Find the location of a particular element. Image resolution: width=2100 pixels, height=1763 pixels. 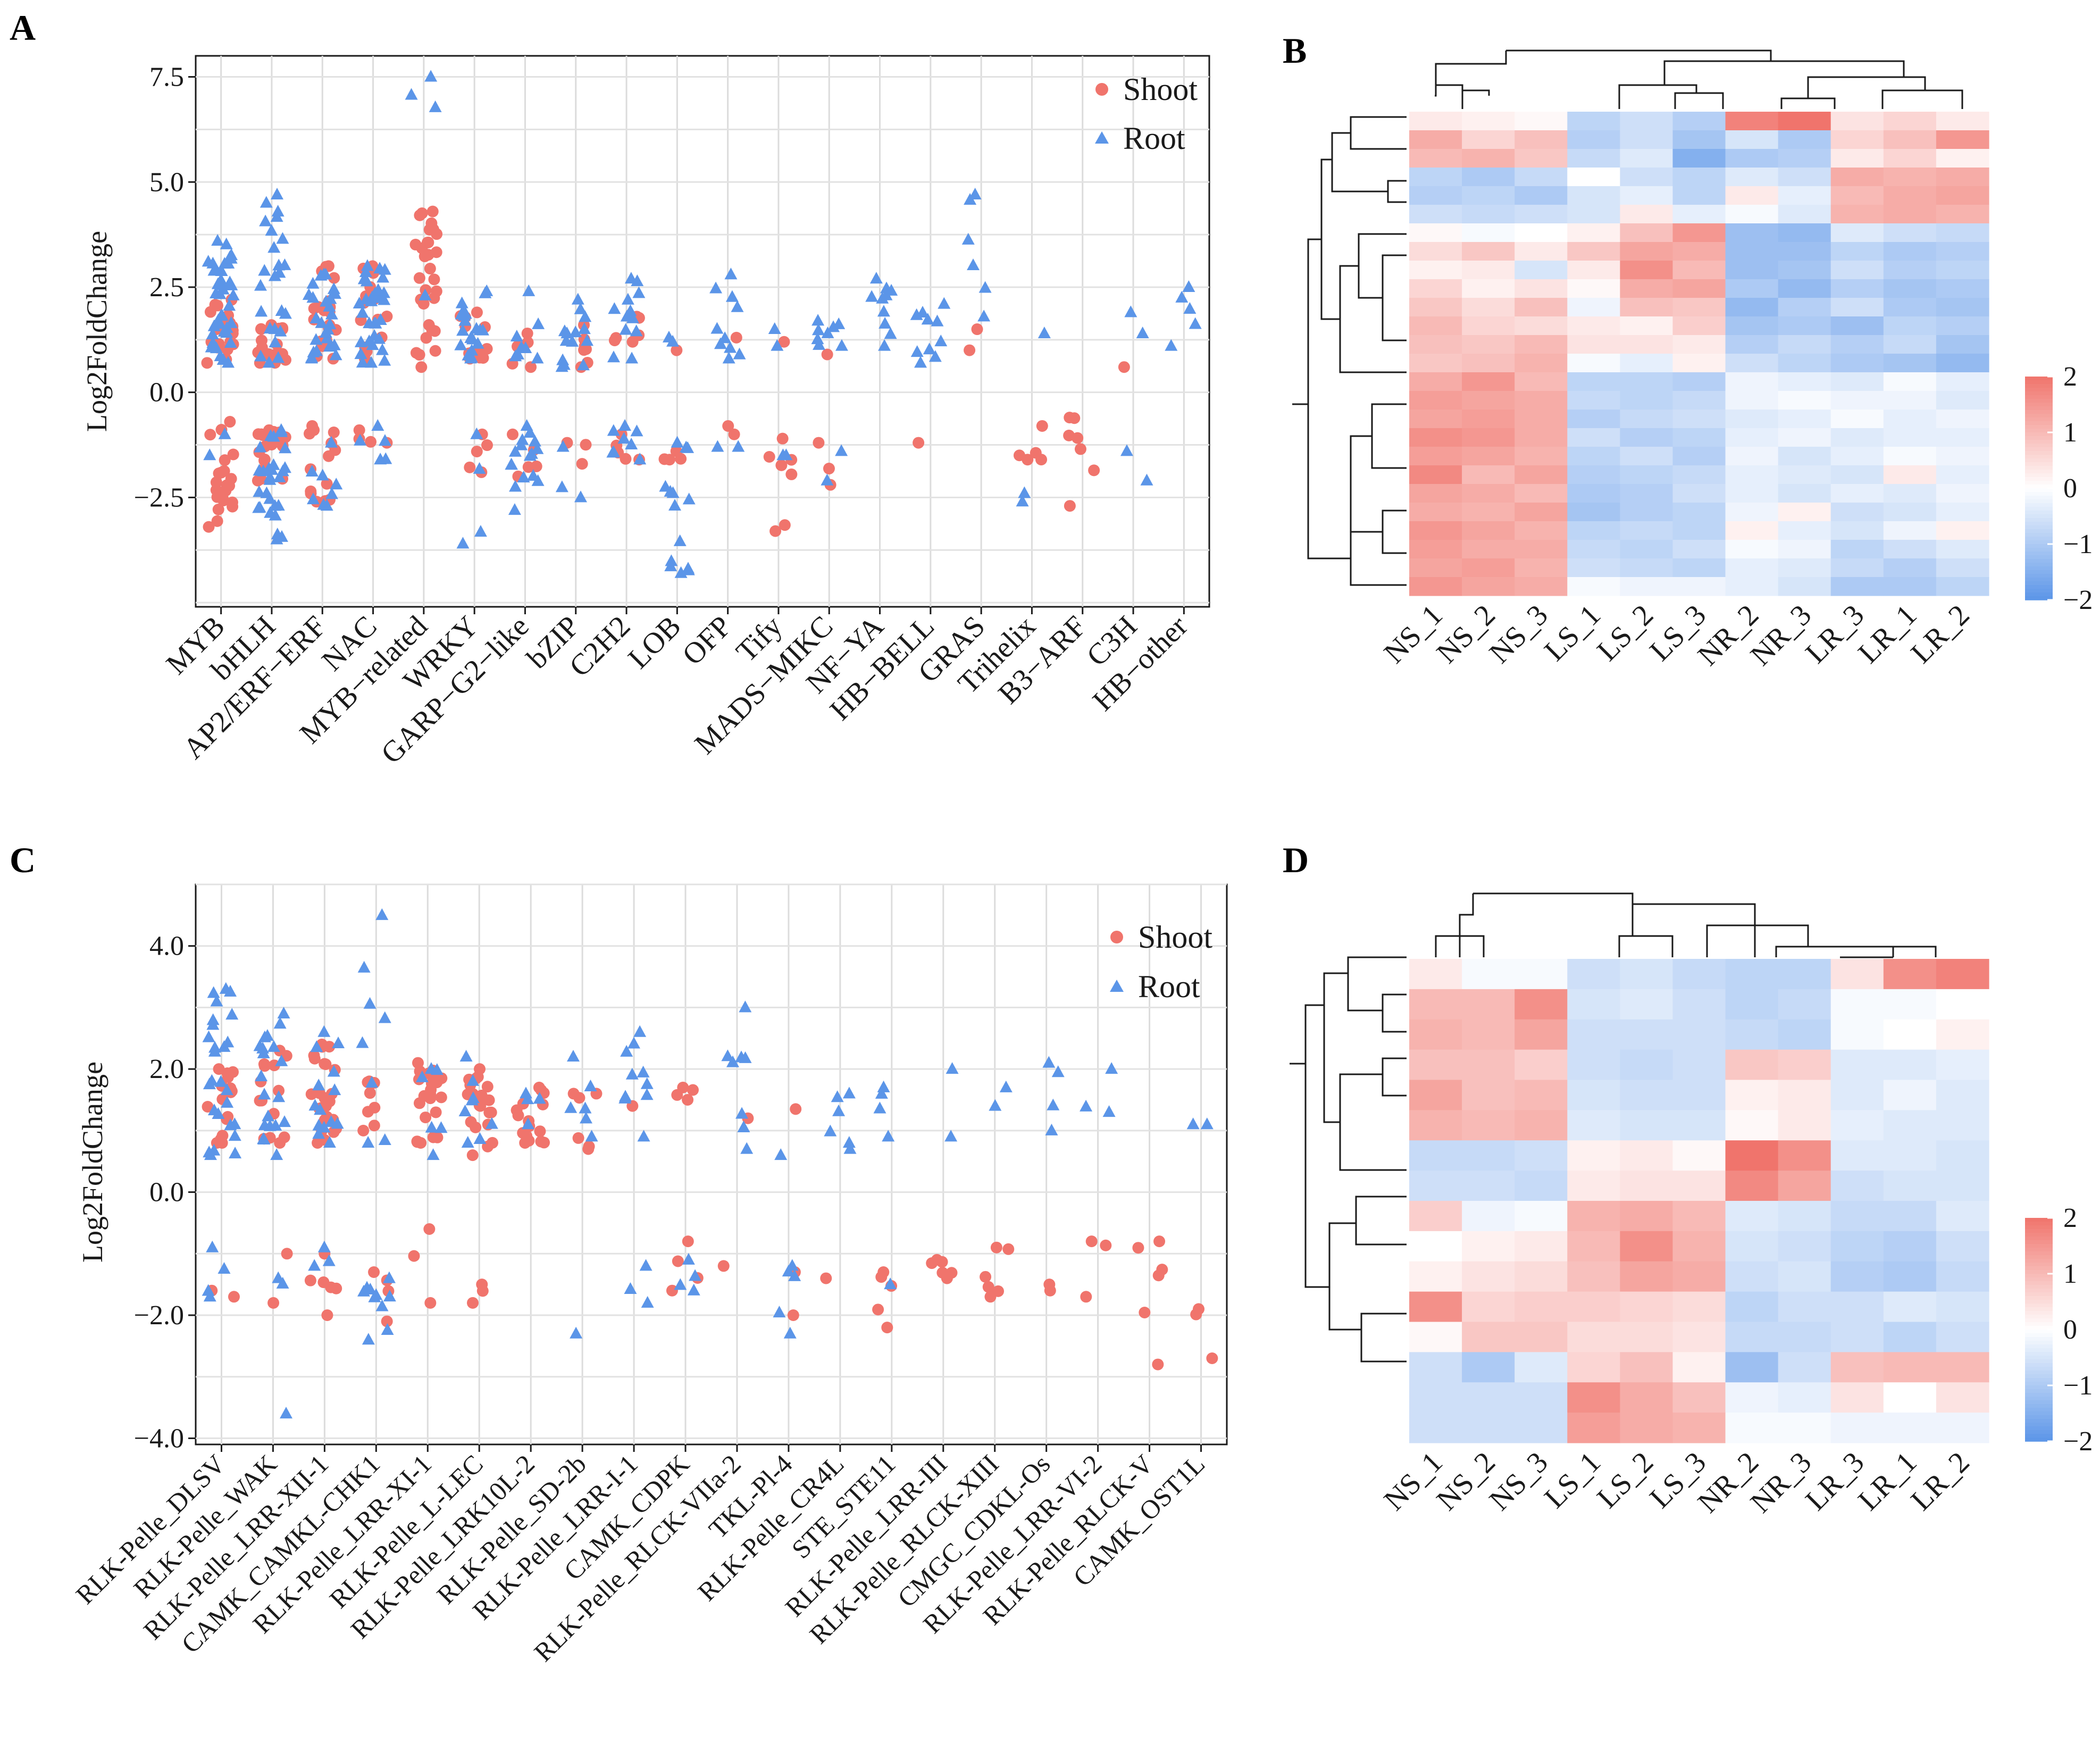

legend-a: Shoot Root is located at coordinates (1146, 114).